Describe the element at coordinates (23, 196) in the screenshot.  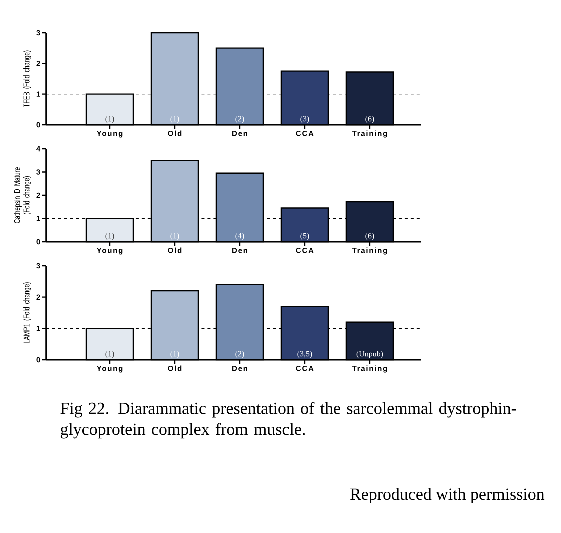
I see `y-axis-title: Cathepsin D Mature (Fold change)` at that location.